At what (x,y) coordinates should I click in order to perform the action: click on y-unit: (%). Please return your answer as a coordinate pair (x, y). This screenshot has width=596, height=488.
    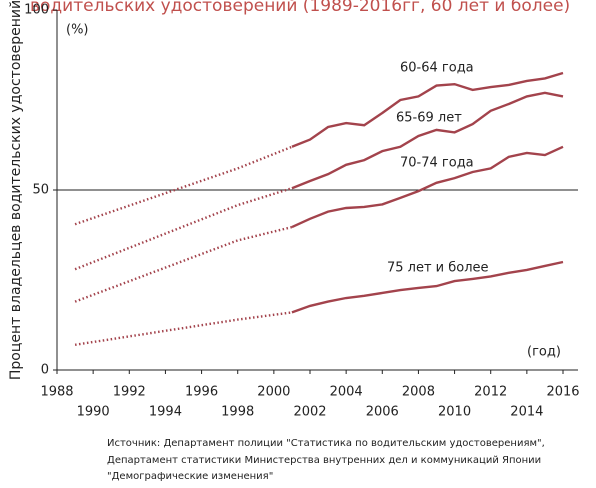
    Looking at the image, I should click on (77, 30).